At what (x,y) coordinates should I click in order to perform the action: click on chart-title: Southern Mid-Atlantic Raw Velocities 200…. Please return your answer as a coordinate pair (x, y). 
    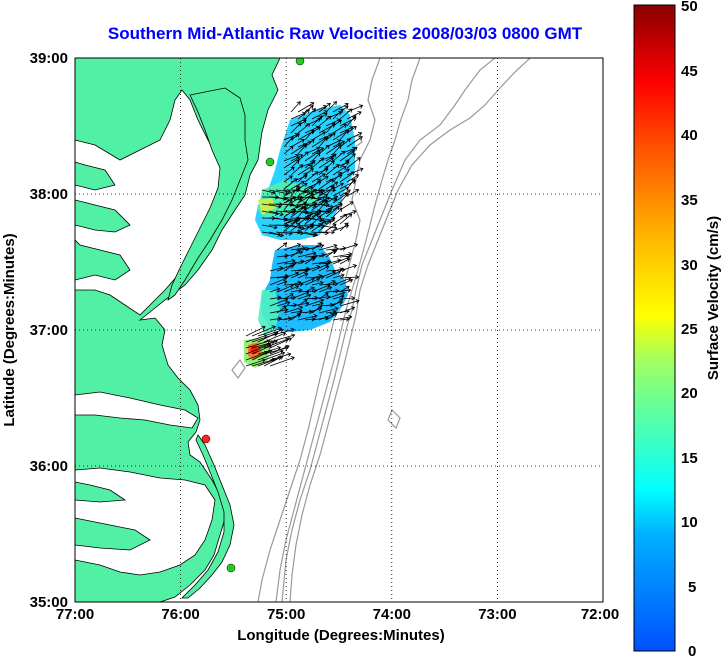
    Looking at the image, I should click on (345, 33).